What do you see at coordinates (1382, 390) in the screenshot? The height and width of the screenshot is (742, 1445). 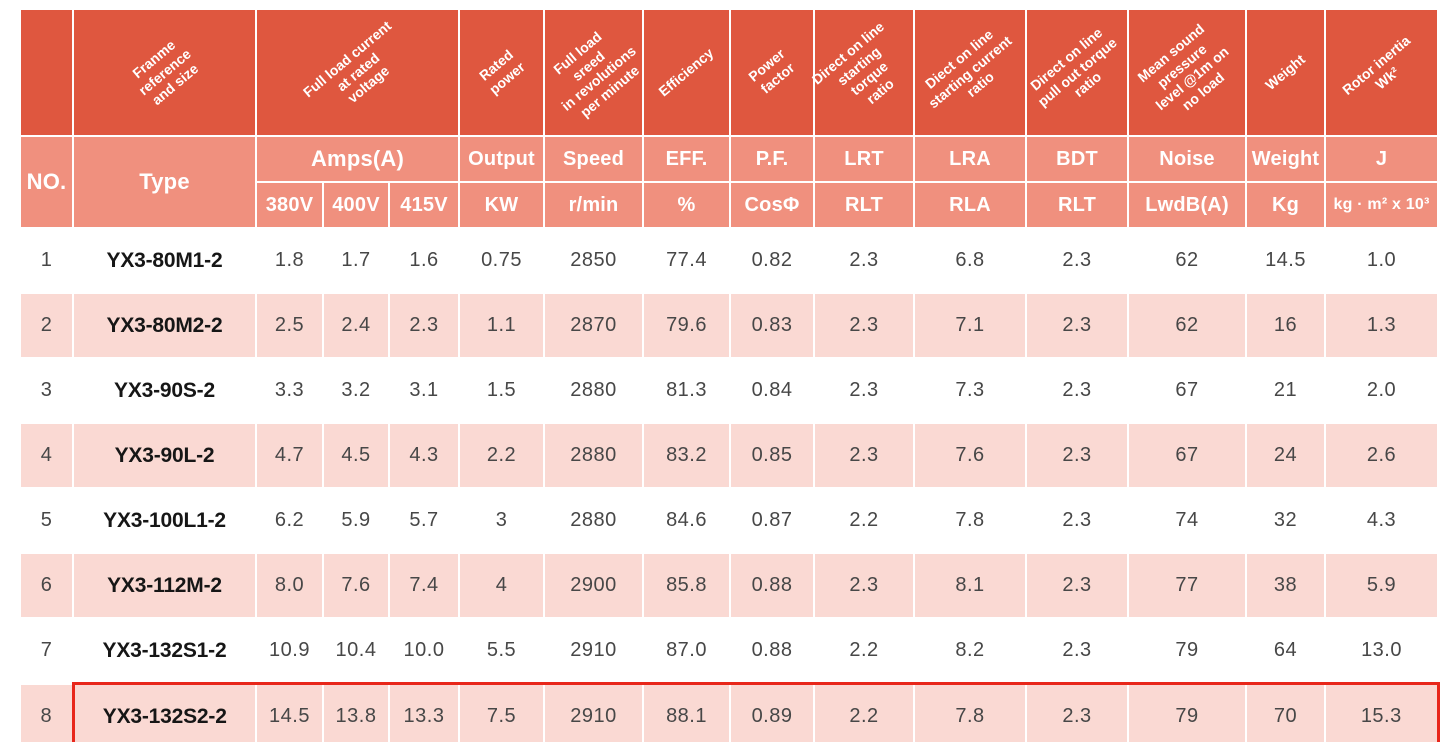 I see `cell-inertia-j: 2.0` at bounding box center [1382, 390].